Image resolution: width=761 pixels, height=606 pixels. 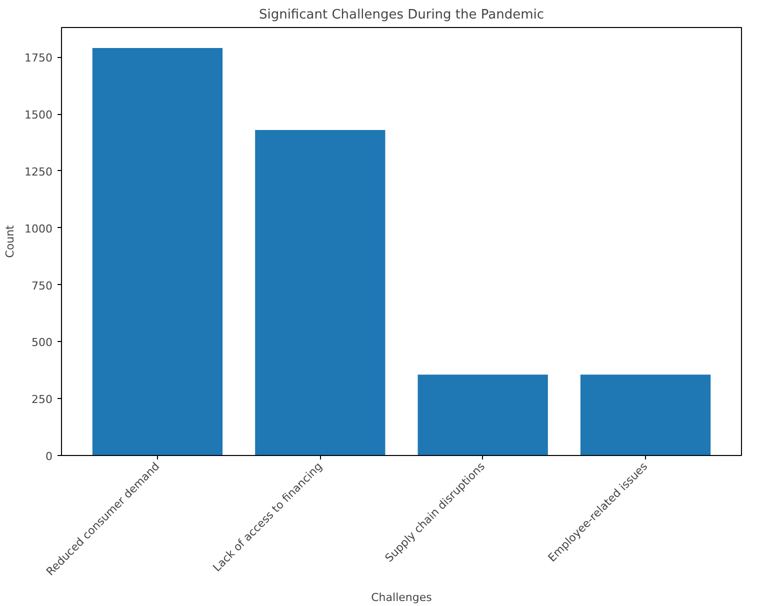 I want to click on y-tick-label: 1250, so click(x=38, y=171).